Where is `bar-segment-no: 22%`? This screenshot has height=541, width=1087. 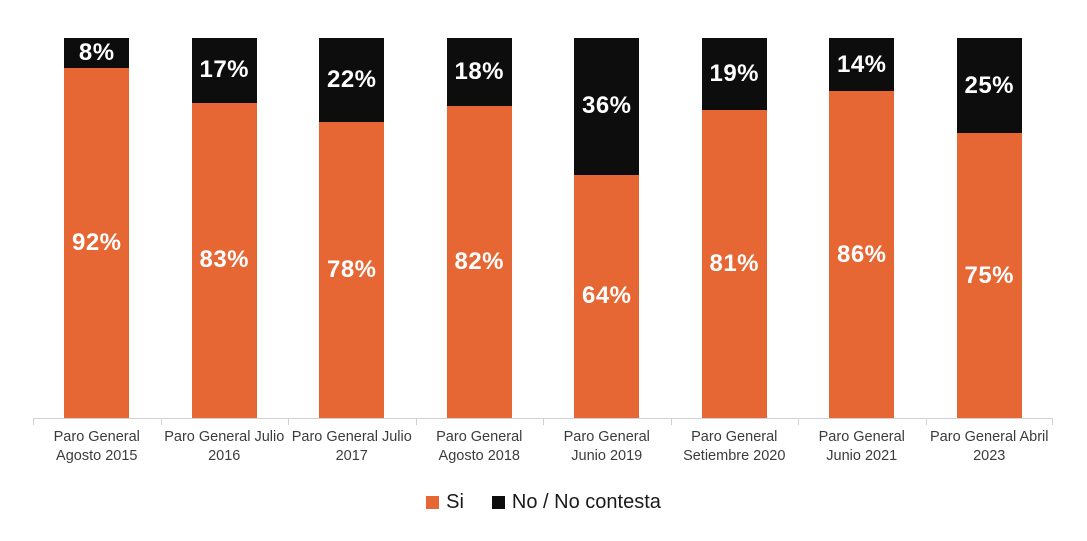 bar-segment-no: 22% is located at coordinates (352, 80).